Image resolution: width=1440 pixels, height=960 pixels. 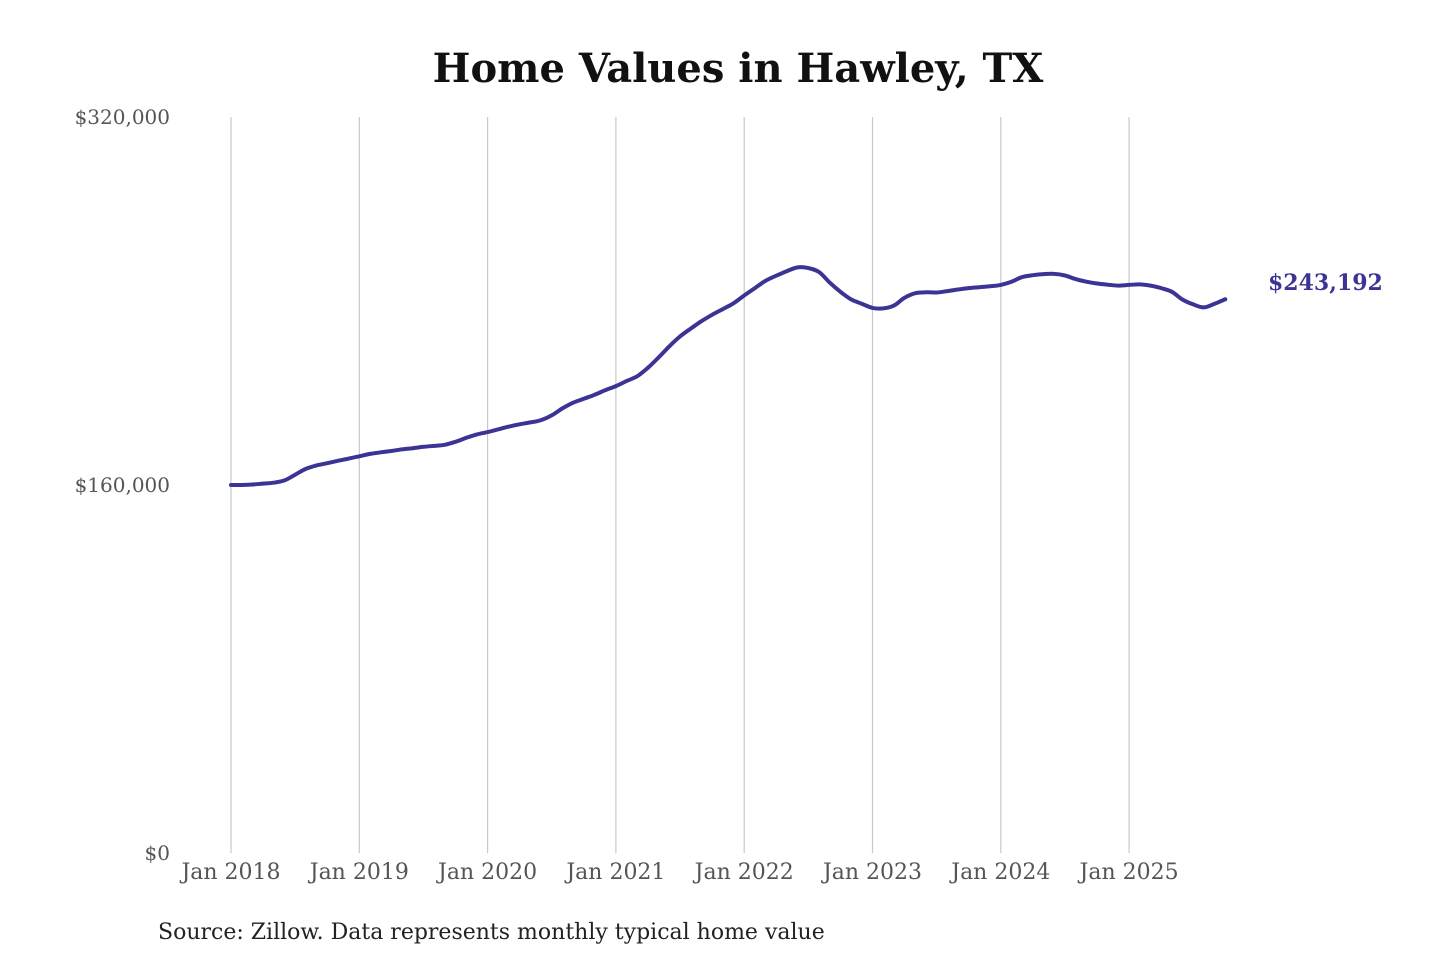 What do you see at coordinates (122, 117) in the screenshot?
I see `y-tick-label: $320,000` at bounding box center [122, 117].